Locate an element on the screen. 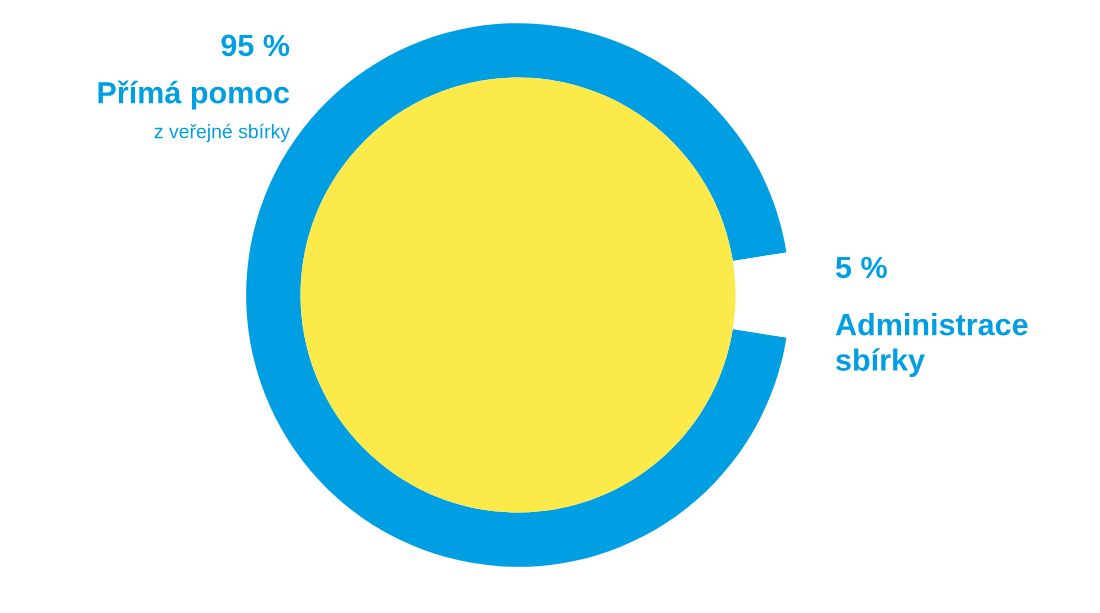 This screenshot has width=1100, height=613. slice-label: Přímá pomoc is located at coordinates (194, 95).